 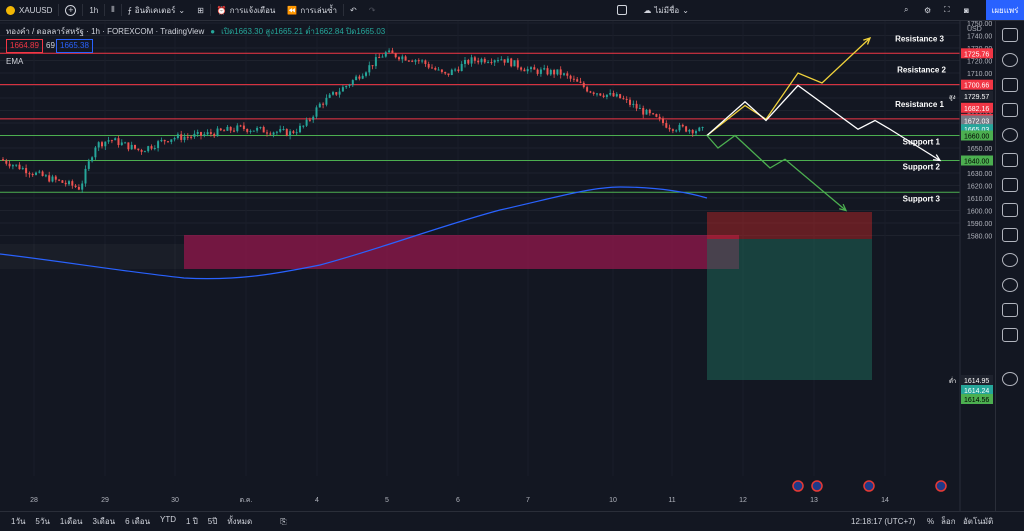 I want to click on redo-button: ↷, so click(x=372, y=10).